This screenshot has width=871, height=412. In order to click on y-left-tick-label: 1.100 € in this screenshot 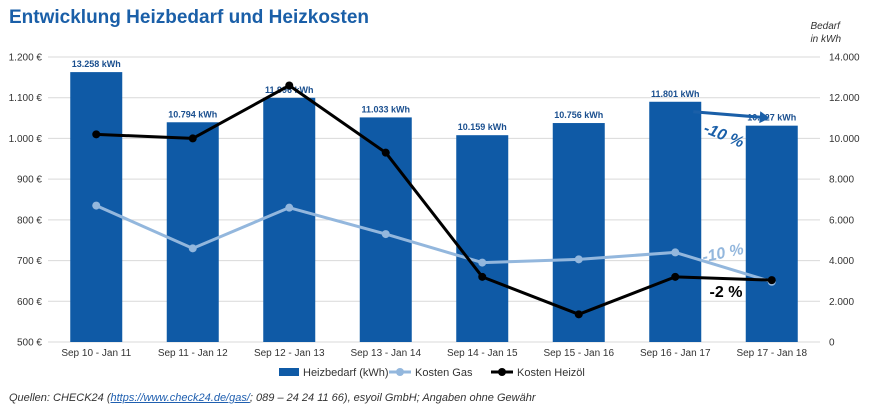, I will do `click(26, 98)`.